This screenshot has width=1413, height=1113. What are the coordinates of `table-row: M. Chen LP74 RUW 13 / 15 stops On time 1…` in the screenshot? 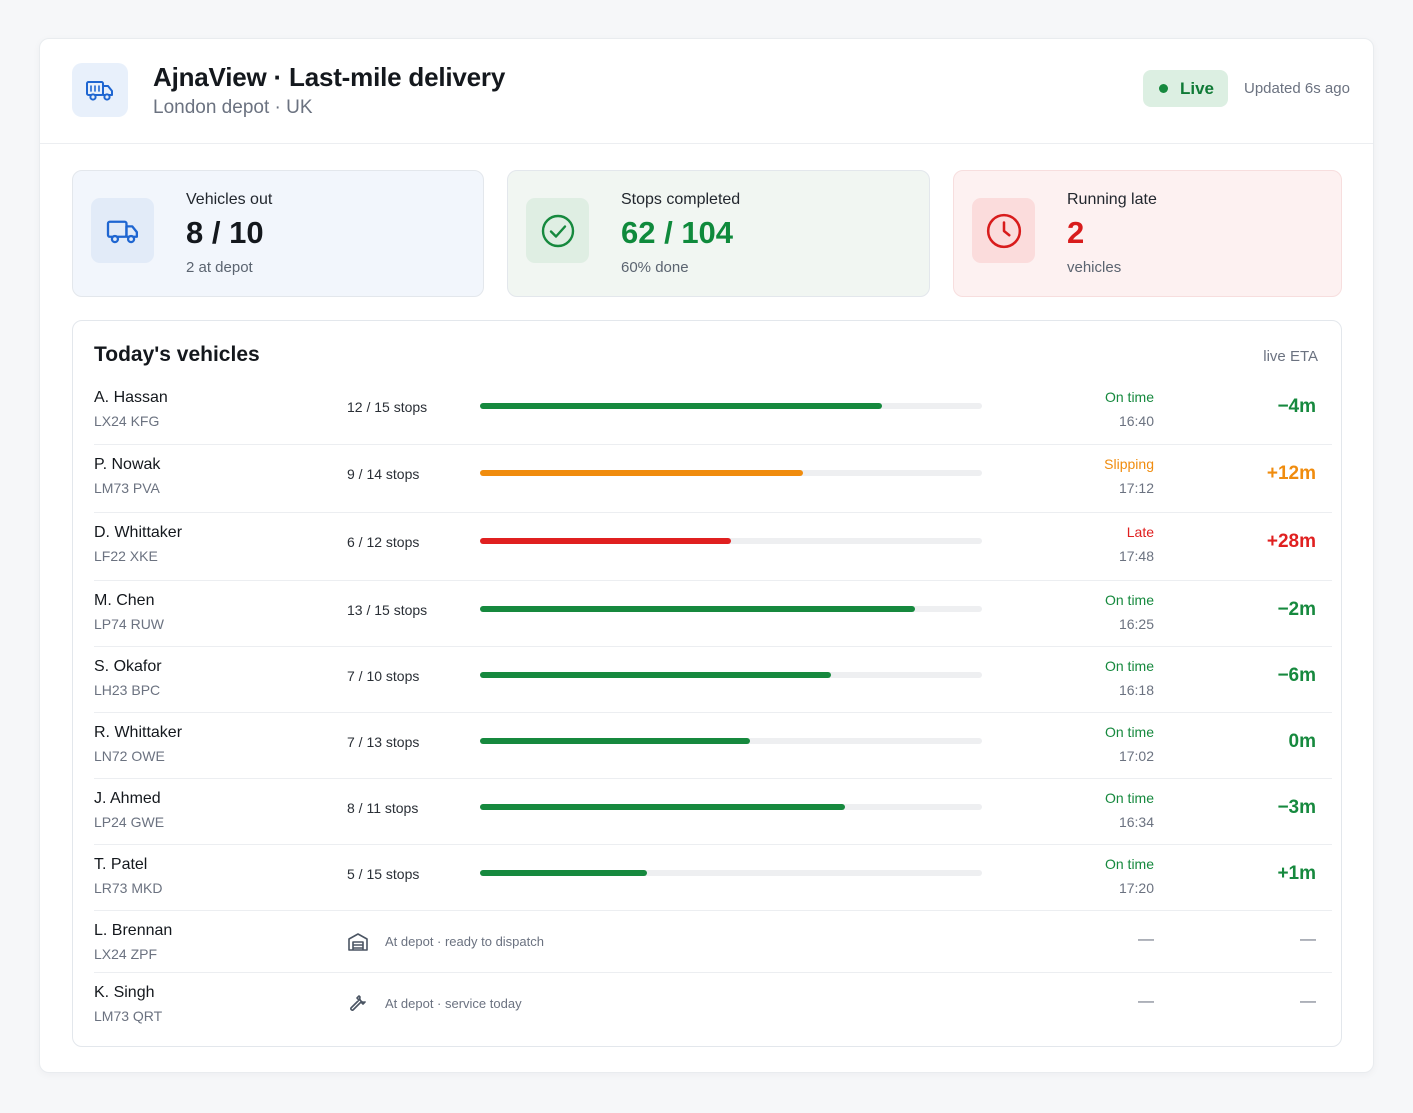 It's located at (713, 614).